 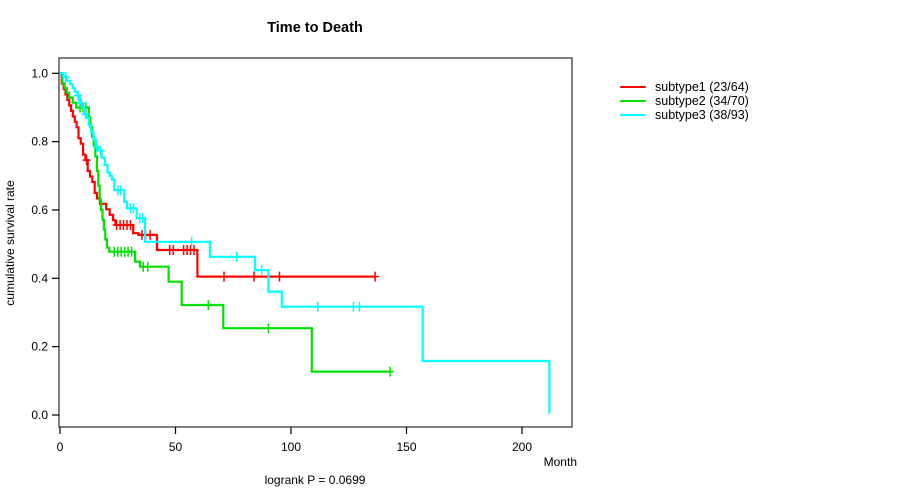 I want to click on legend-label-subtype3: subtype3 (38/93), so click(x=702, y=115).